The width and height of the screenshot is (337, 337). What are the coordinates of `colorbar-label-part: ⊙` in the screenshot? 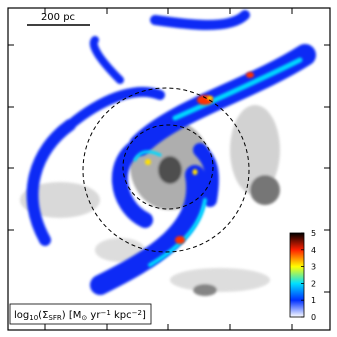 It's located at (84, 318).